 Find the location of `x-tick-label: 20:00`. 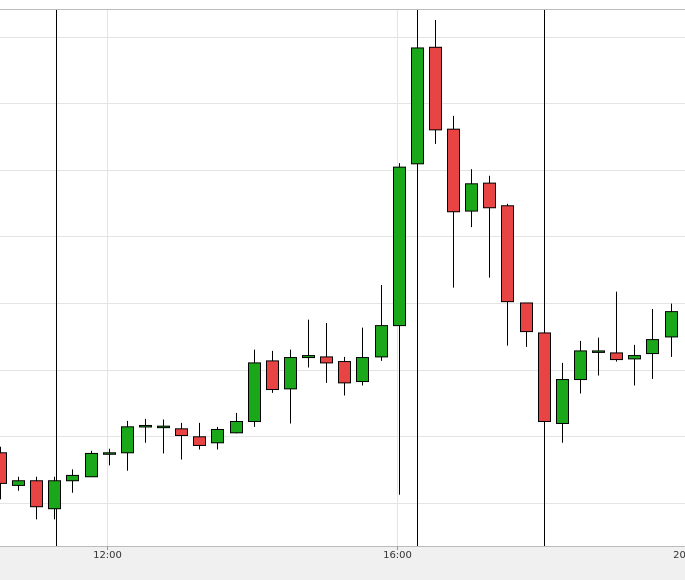

x-tick-label: 20:00 is located at coordinates (679, 555).